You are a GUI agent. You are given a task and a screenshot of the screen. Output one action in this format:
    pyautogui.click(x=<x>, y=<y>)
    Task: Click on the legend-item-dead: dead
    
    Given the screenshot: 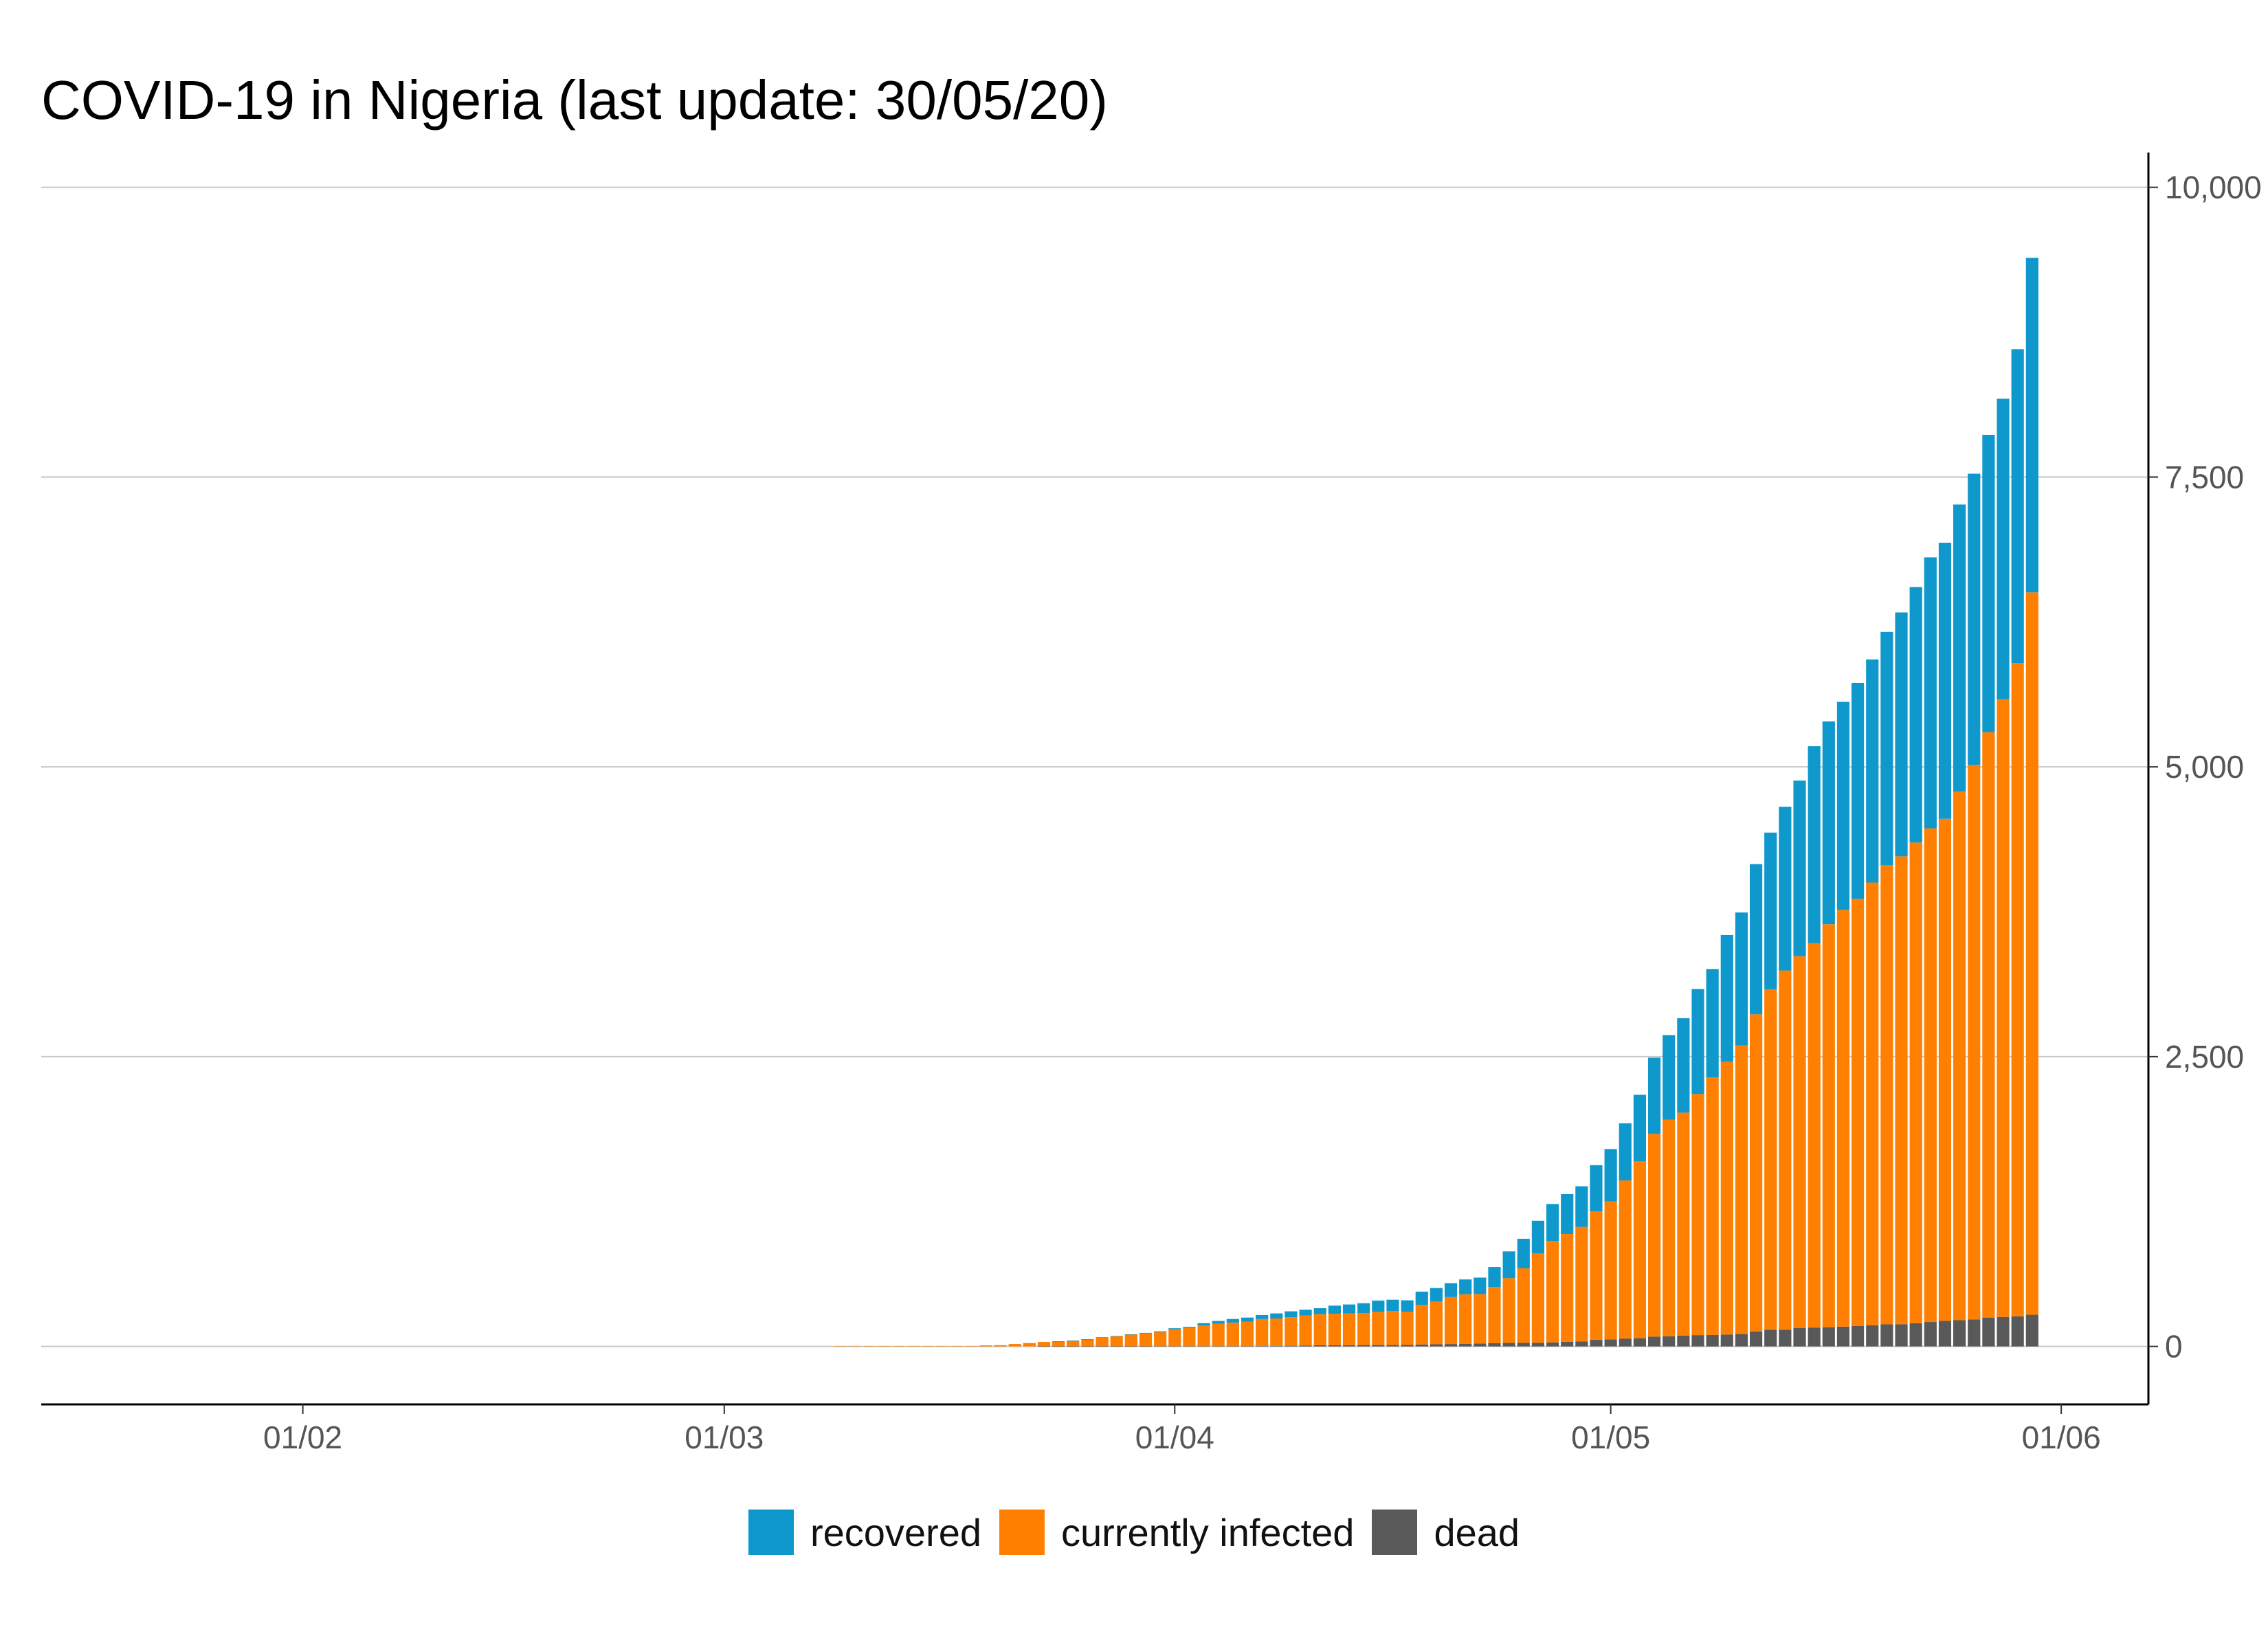 What is the action you would take?
    pyautogui.click(x=1446, y=1532)
    